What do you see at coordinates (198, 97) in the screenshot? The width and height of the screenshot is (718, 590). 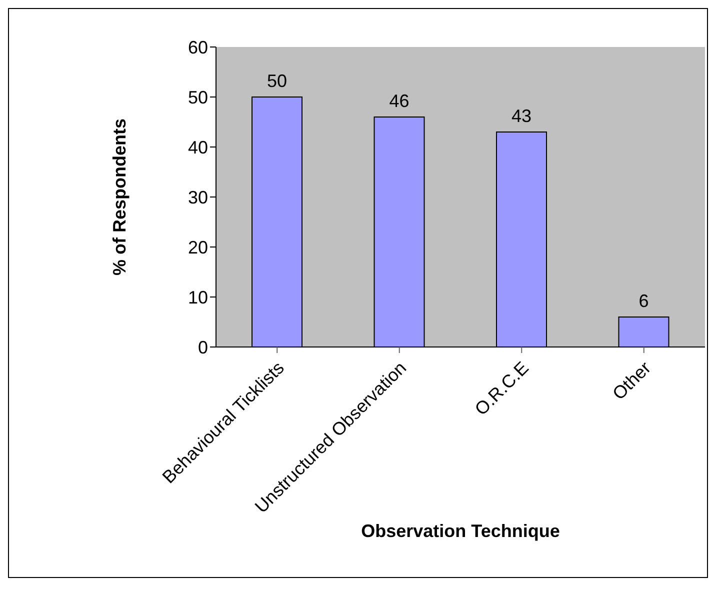 I see `y-tick-label: 50` at bounding box center [198, 97].